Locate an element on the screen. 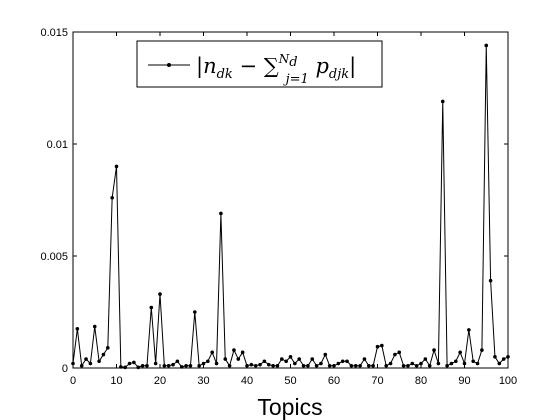  y-tick-label: 0 is located at coordinates (65, 369).